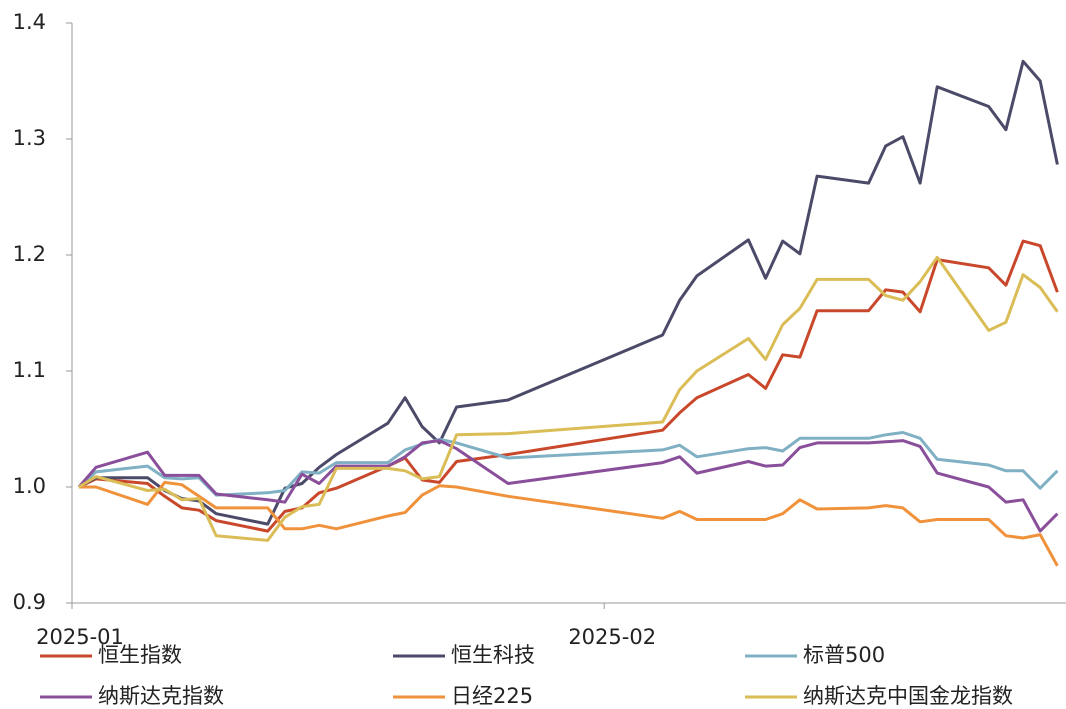 The width and height of the screenshot is (1066, 709). What do you see at coordinates (612, 637) in the screenshot?
I see `x-tick-label: 2025-02` at bounding box center [612, 637].